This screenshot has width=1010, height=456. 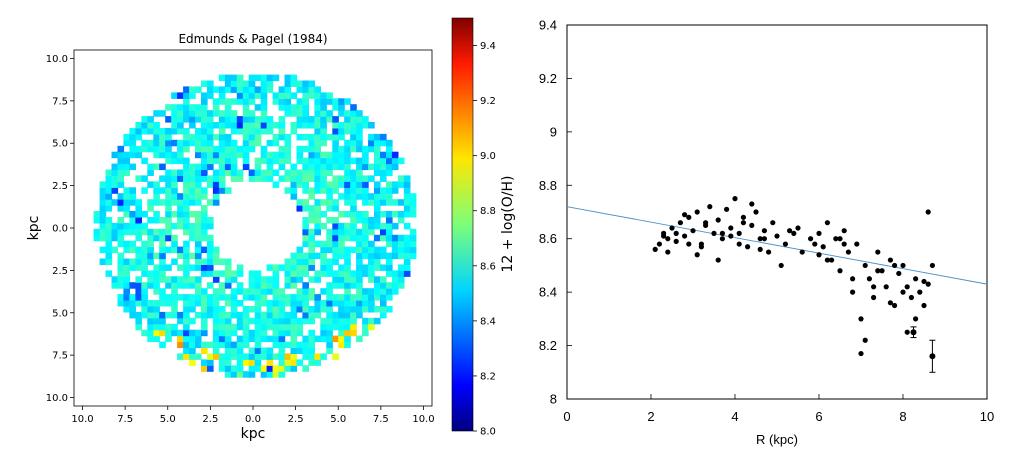 I want to click on heatmap-y-tick-label: 2.5, so click(x=60, y=271).